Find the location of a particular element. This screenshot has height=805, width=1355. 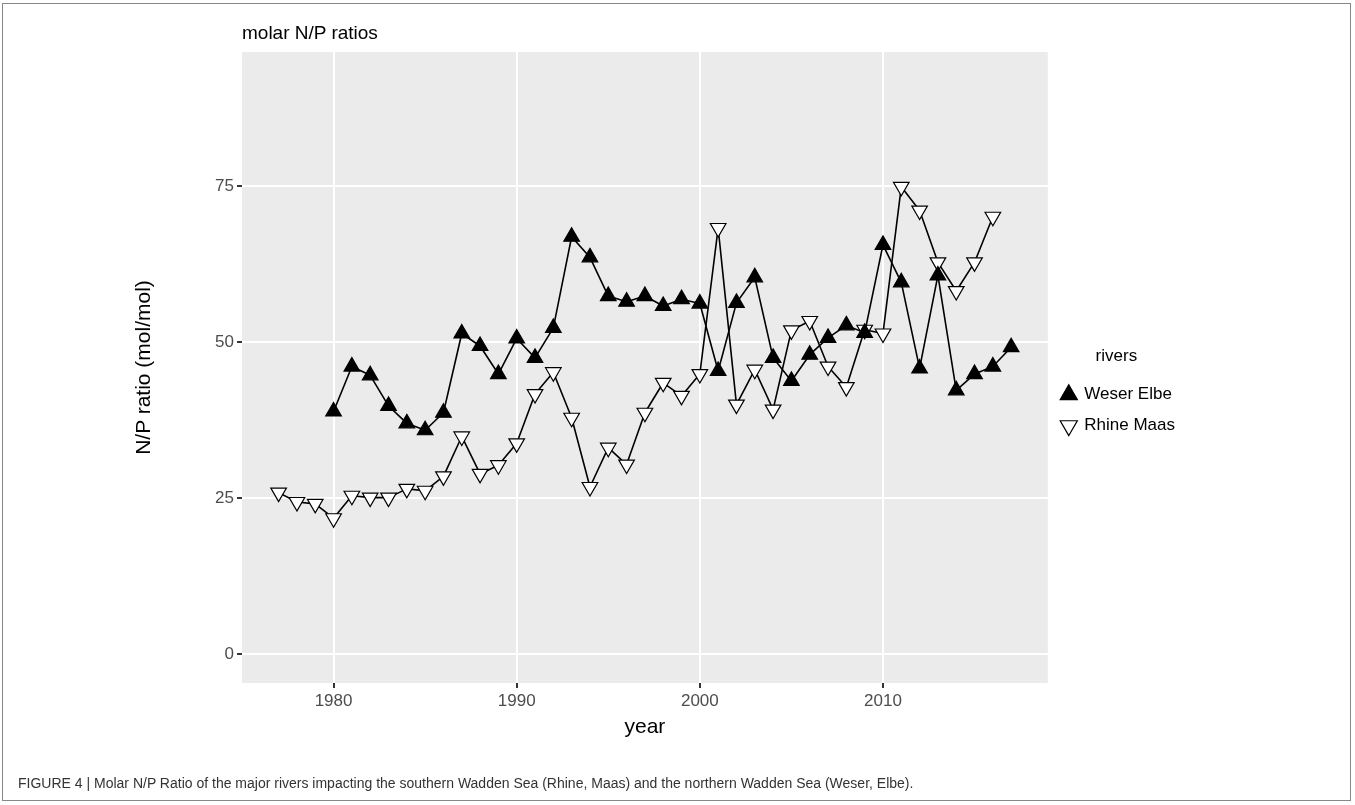

y-tick-label: 75 is located at coordinates (224, 185).